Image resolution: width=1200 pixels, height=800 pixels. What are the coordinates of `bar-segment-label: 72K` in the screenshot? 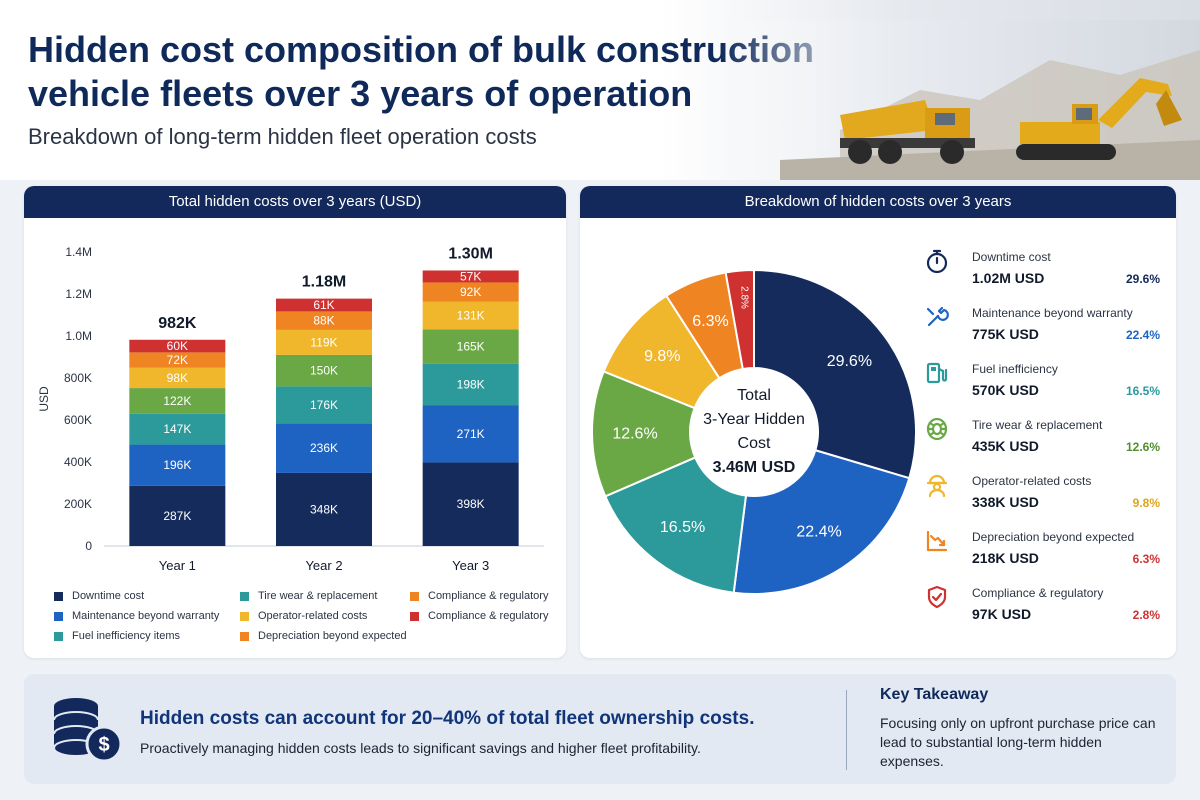 It's located at (177, 360).